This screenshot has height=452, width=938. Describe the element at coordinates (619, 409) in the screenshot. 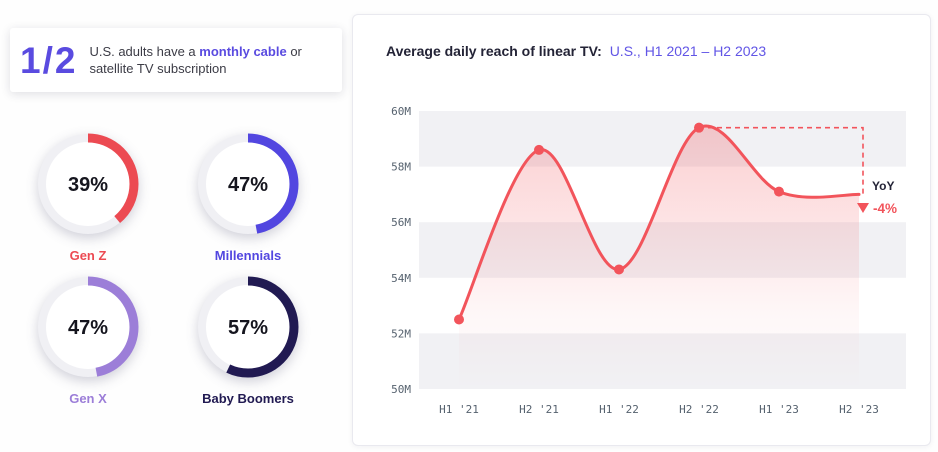

I see `x-tick-label: H1 '22` at that location.